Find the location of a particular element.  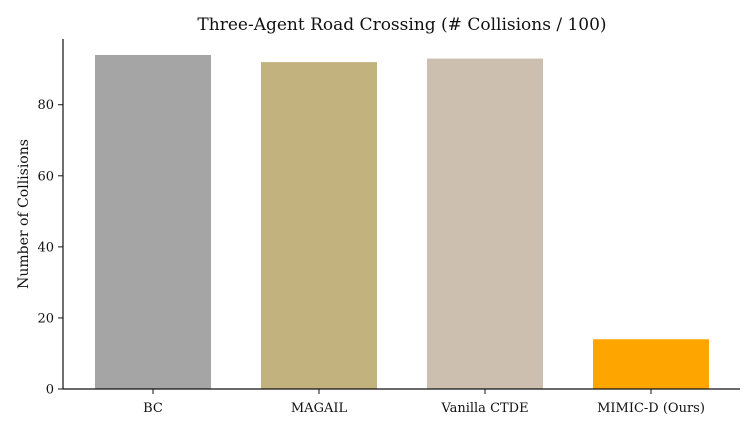

y-tick-label: 20 is located at coordinates (45, 318).